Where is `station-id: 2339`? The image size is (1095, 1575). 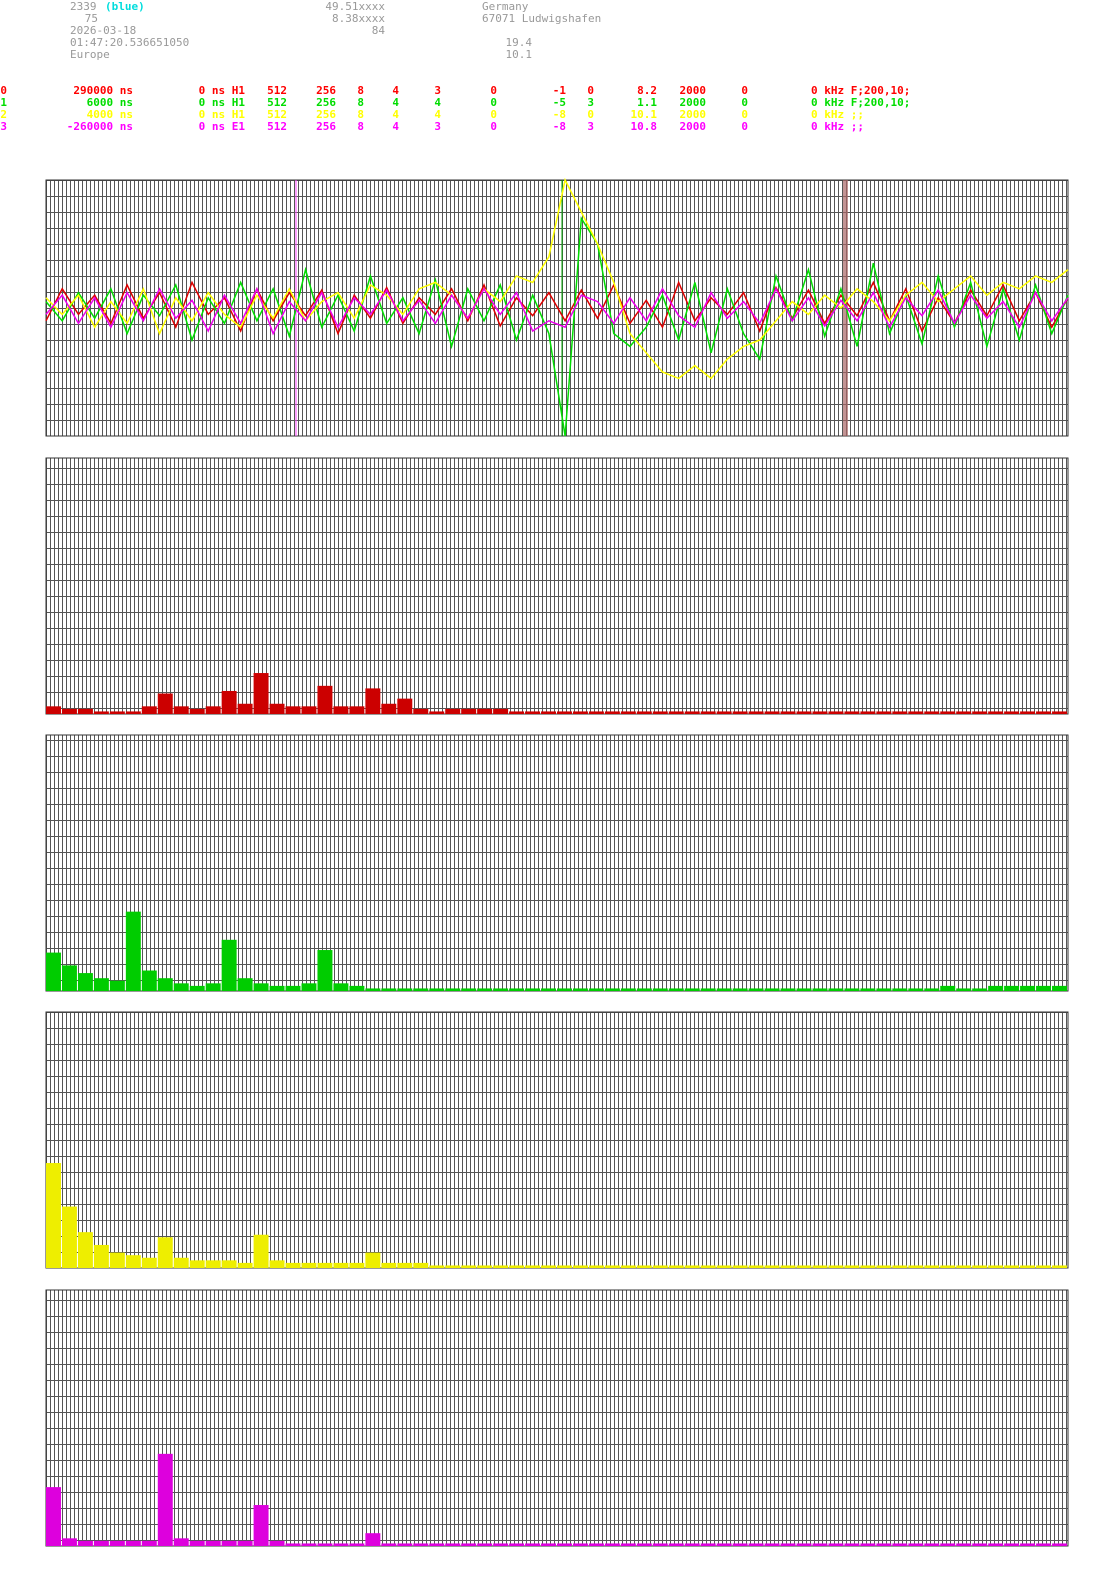 station-id: 2339 is located at coordinates (83, 6).